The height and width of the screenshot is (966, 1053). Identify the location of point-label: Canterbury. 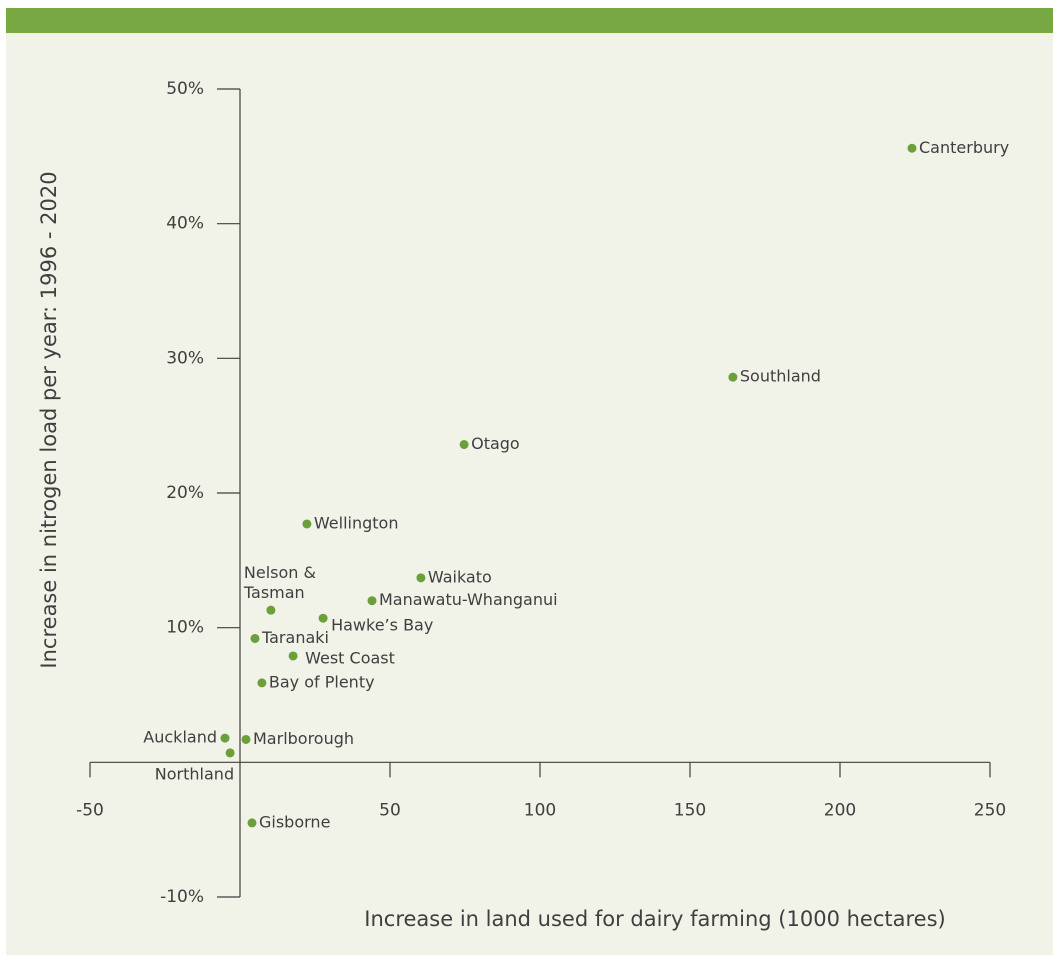
(964, 147).